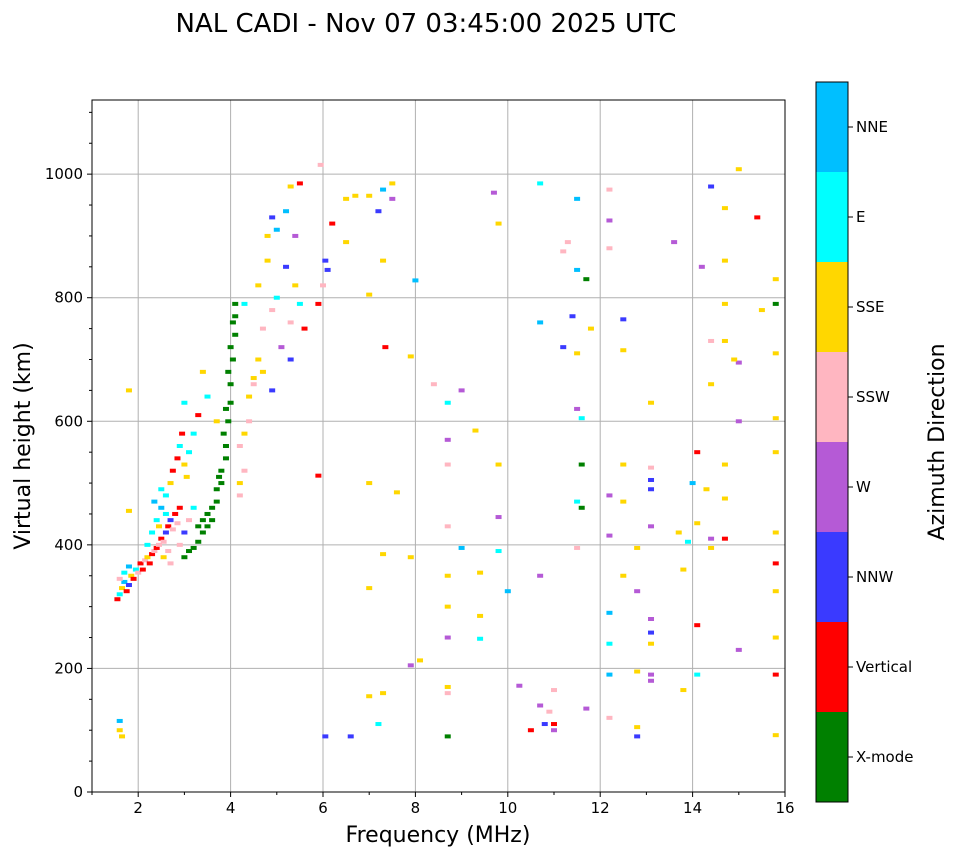 The width and height of the screenshot is (958, 857). What do you see at coordinates (68, 545) in the screenshot?
I see `y-tick-label: 400` at bounding box center [68, 545].